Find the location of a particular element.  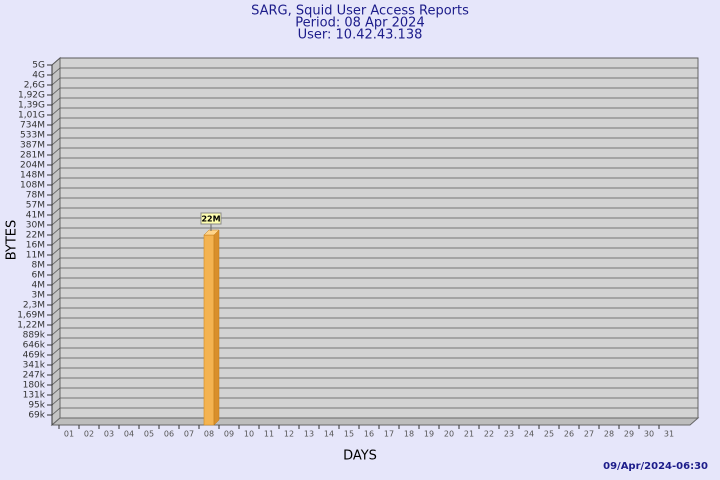

x-tick-label: 04 is located at coordinates (129, 434).